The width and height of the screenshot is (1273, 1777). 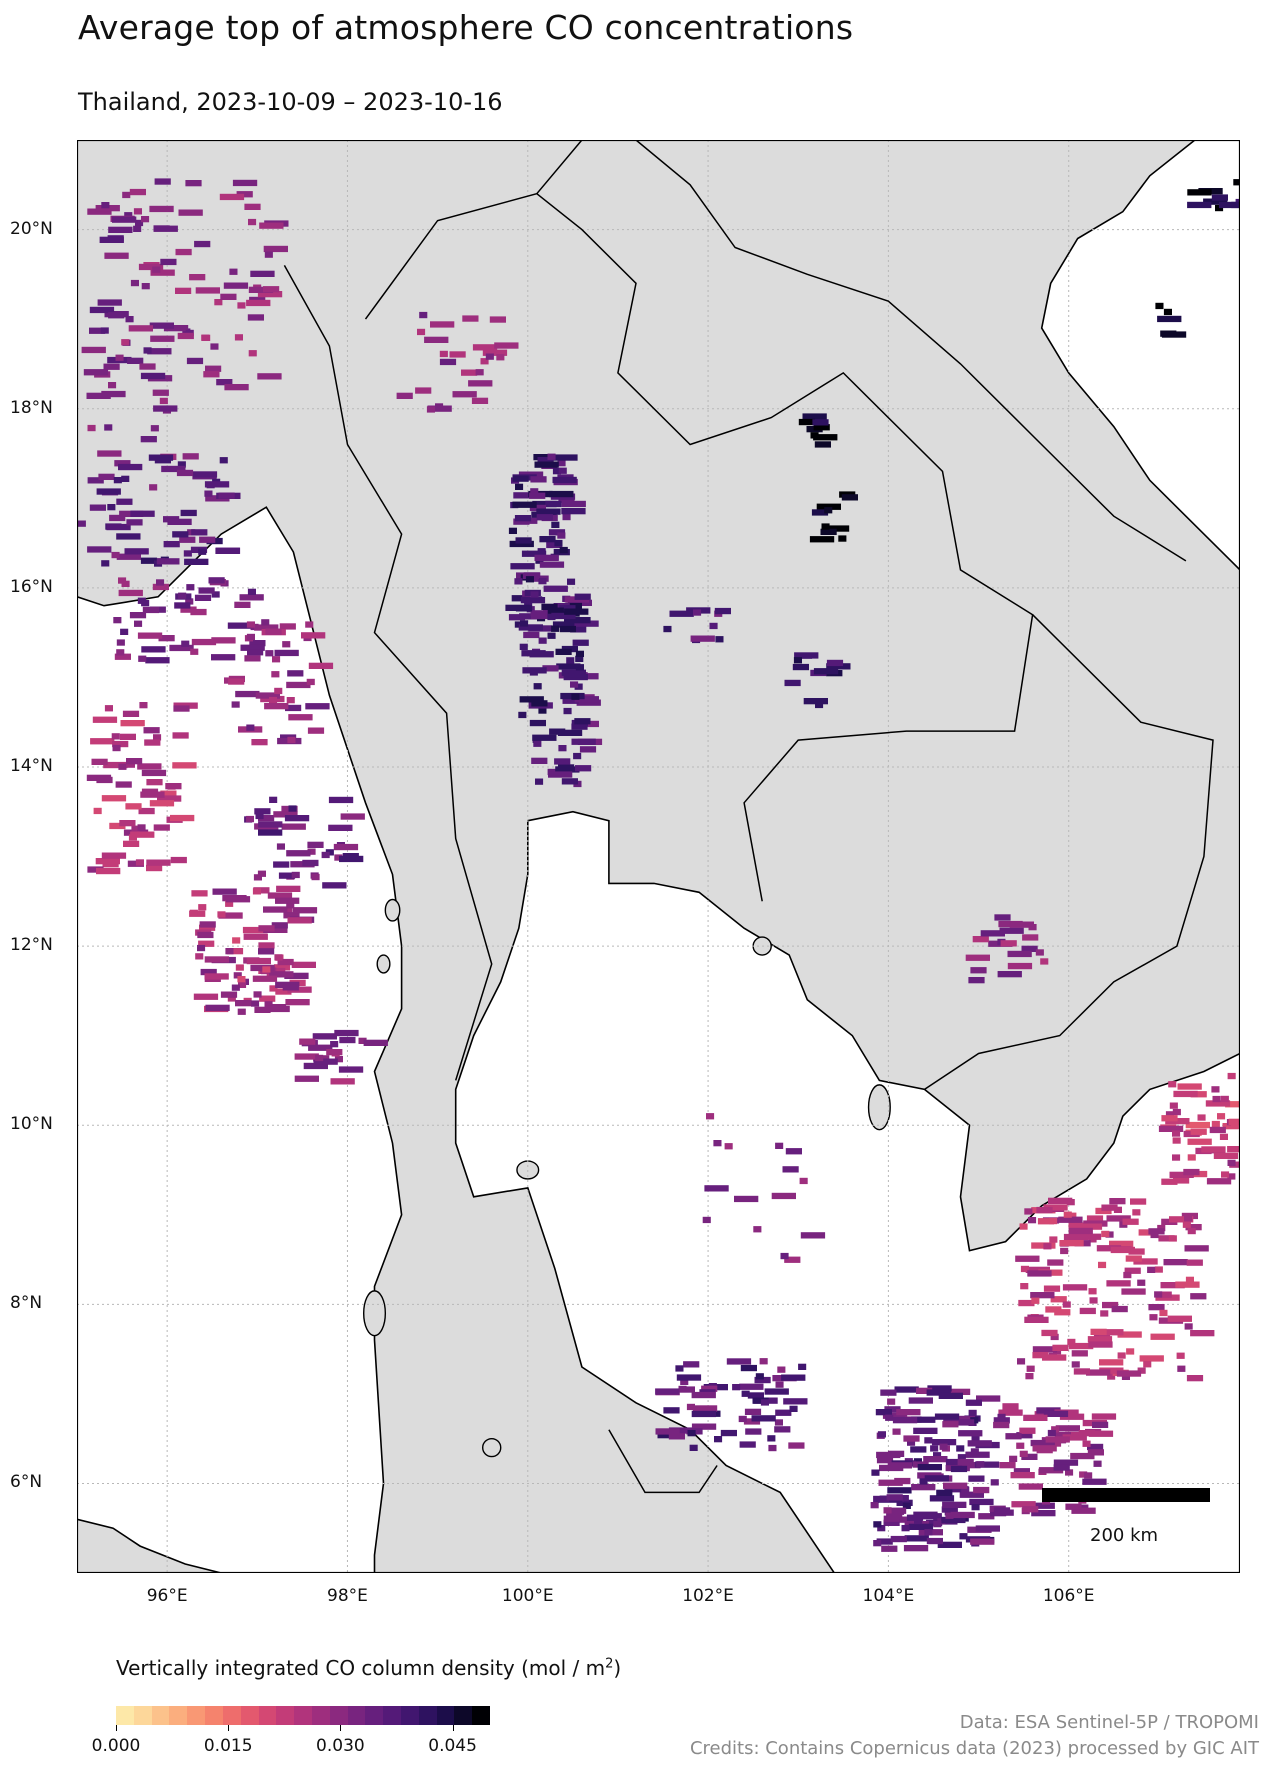 What do you see at coordinates (879, 1107) in the screenshot?
I see `island` at bounding box center [879, 1107].